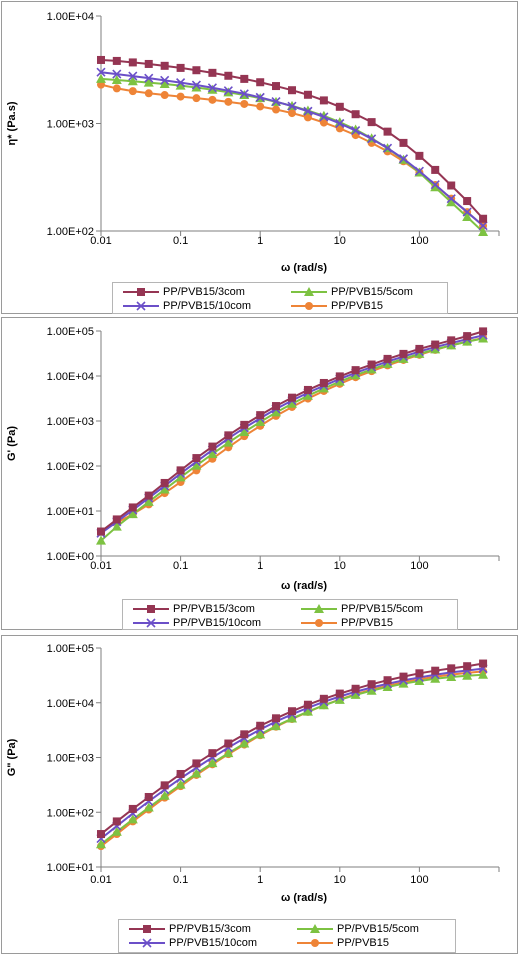 This screenshot has height=955, width=521. Describe the element at coordinates (12, 443) in the screenshot. I see `y-axis-title: G' (Pa)` at that location.